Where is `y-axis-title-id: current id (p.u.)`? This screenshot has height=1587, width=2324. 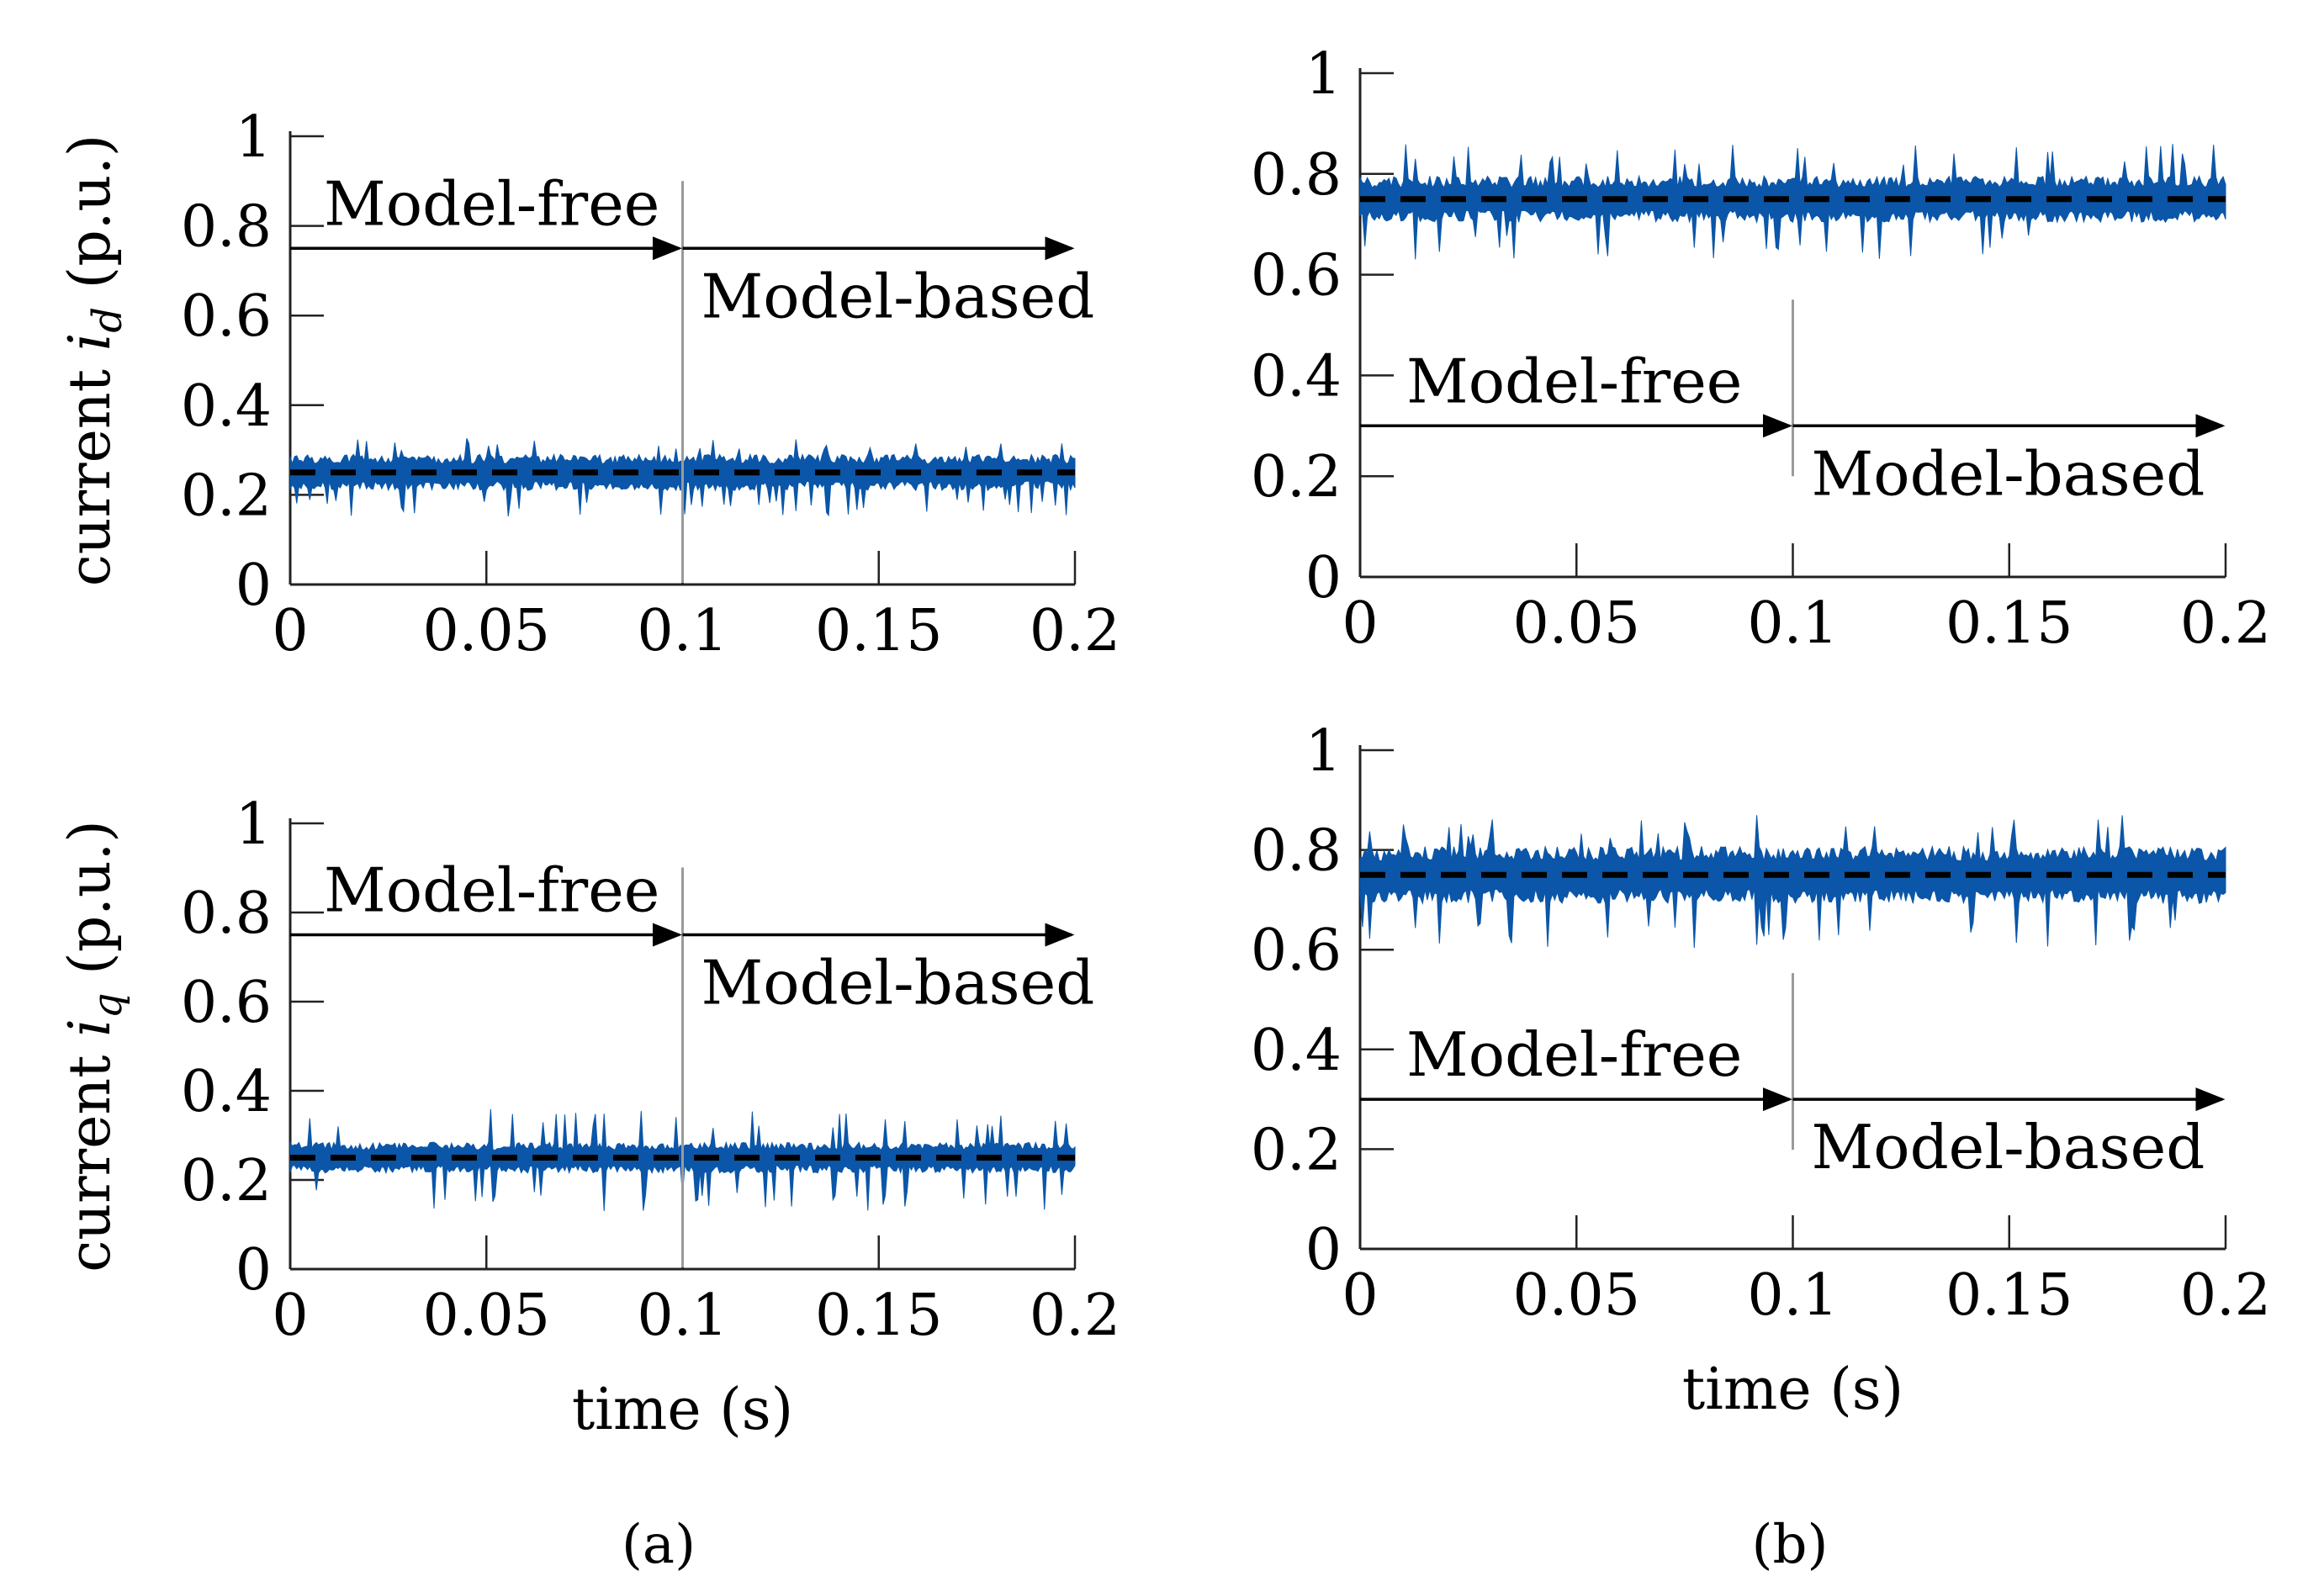 y-axis-title-id: current id (p.u.) is located at coordinates (94, 361).